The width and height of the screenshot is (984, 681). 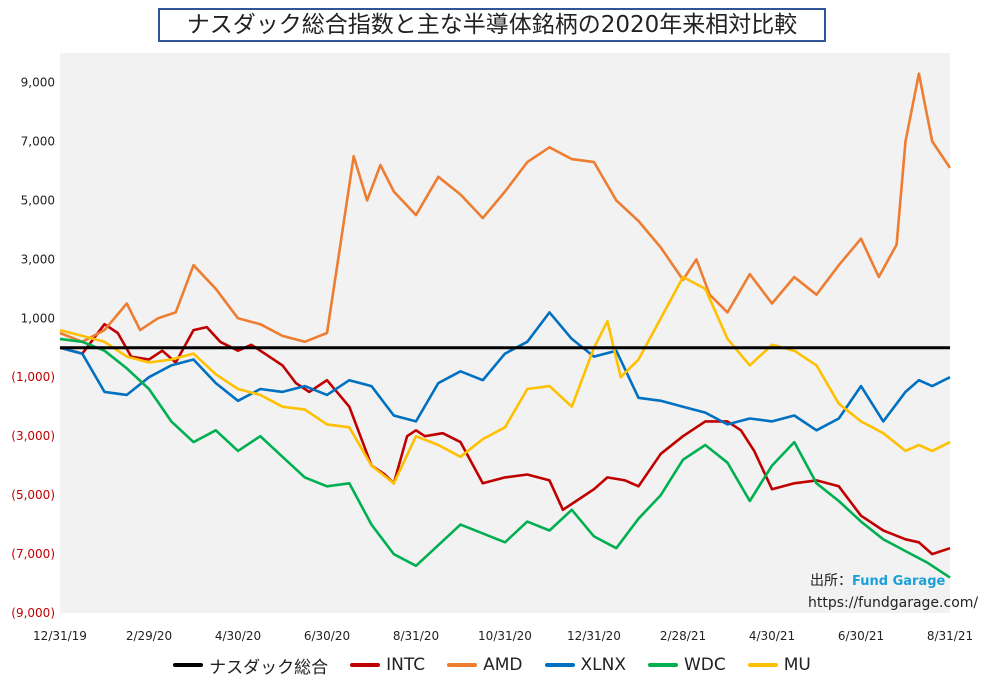 I want to click on x-tick-label: 6/30/21, so click(x=861, y=636).